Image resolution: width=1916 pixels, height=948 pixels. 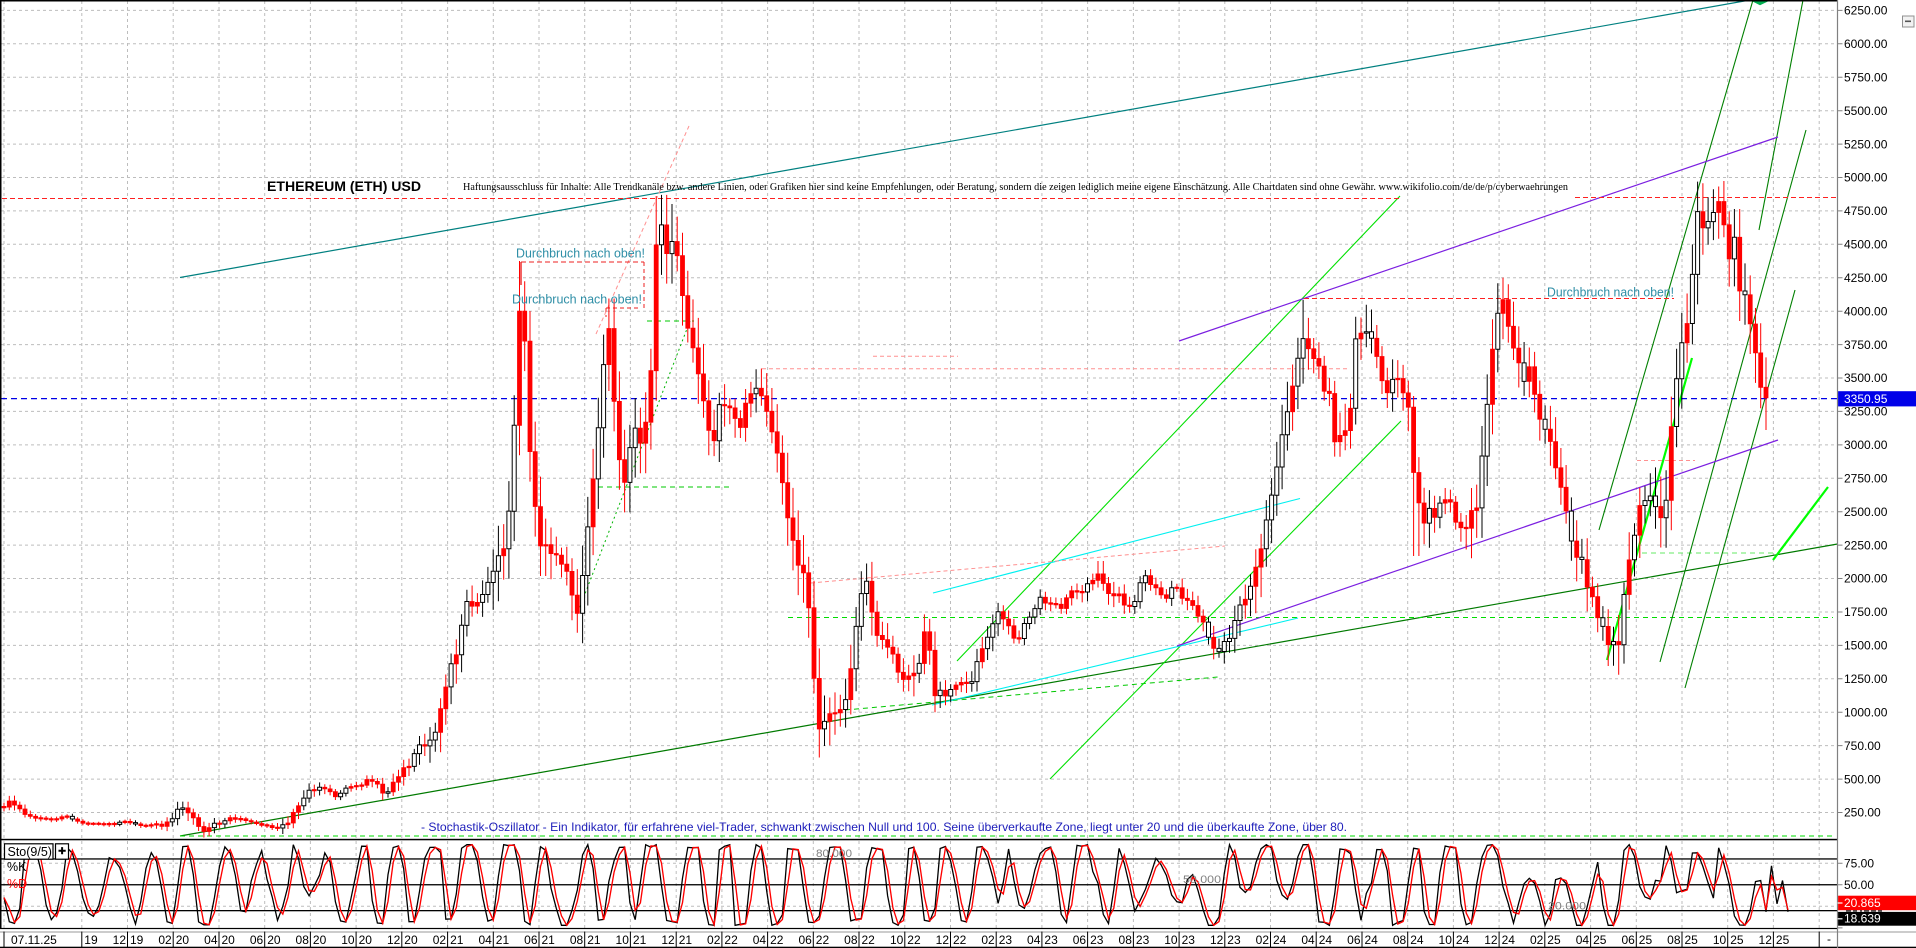 What do you see at coordinates (1866, 245) in the screenshot?
I see `svg-text: 4500.00` at bounding box center [1866, 245].